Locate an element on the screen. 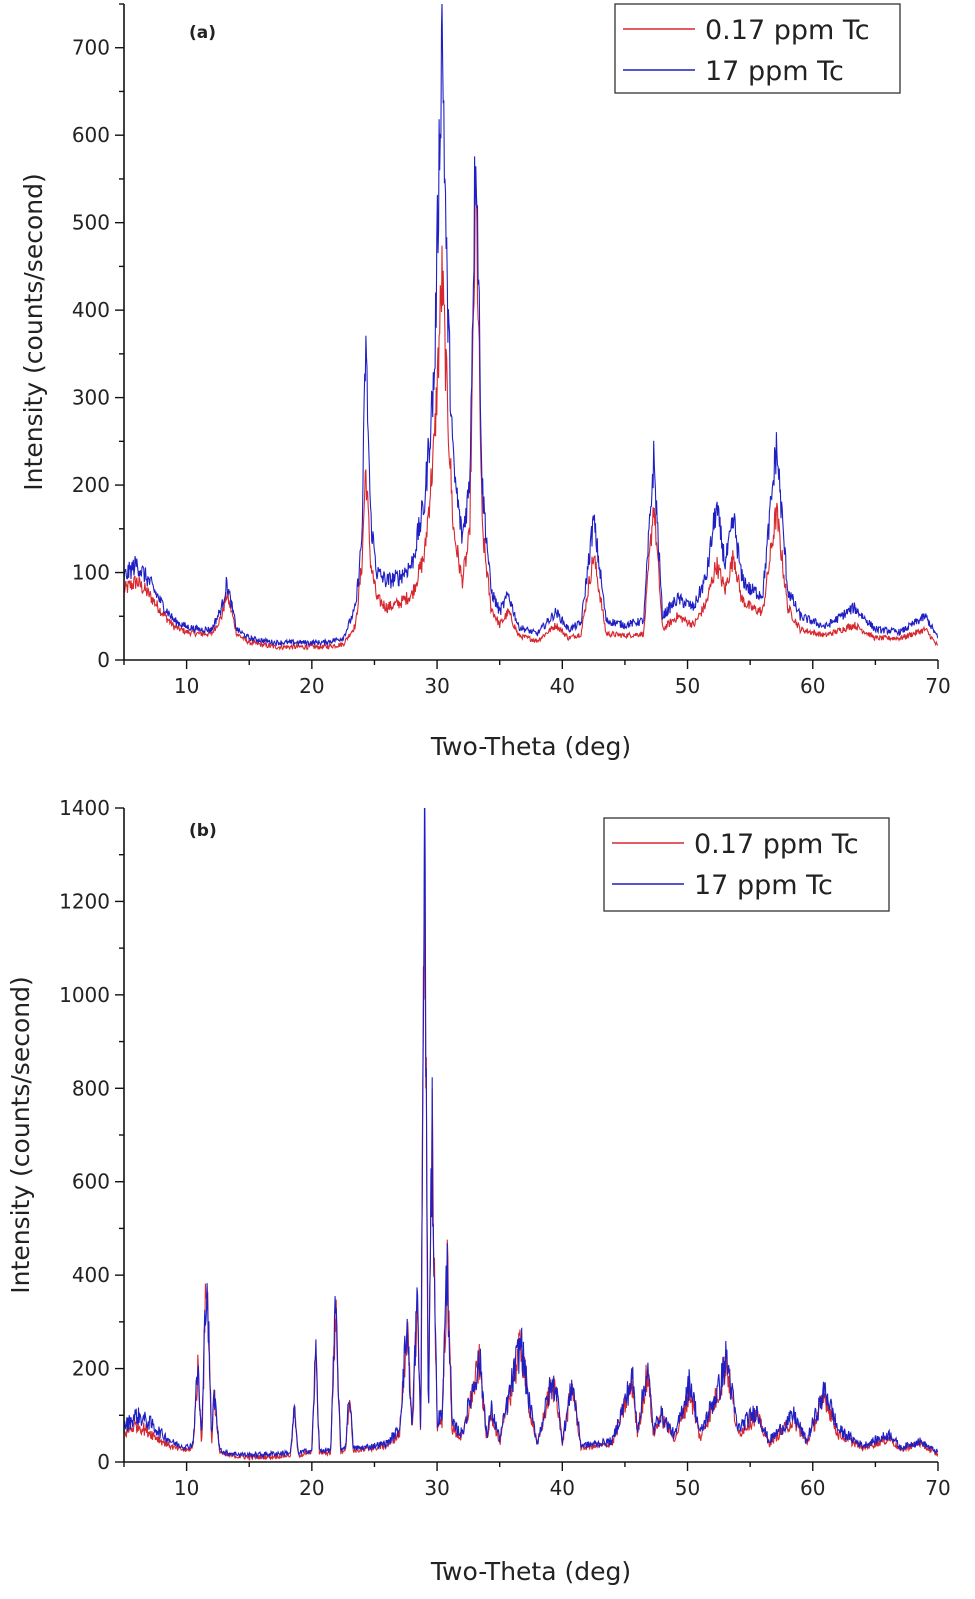 The width and height of the screenshot is (975, 1599). y-tick-label: 1200 is located at coordinates (84, 901).